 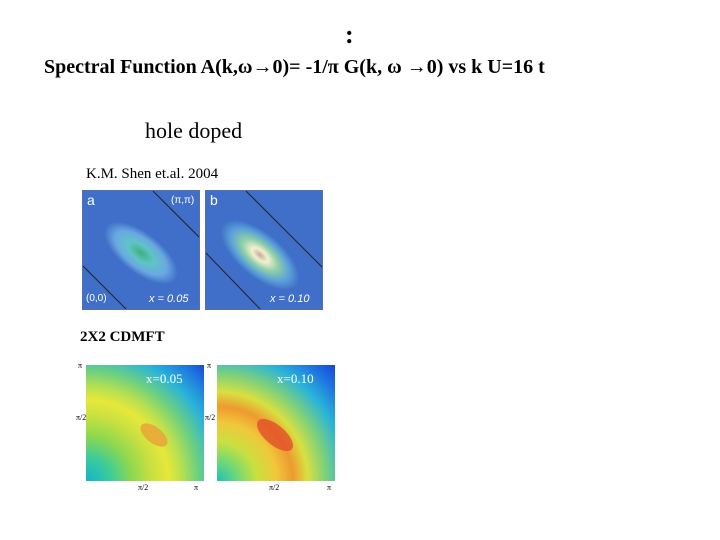 What do you see at coordinates (183, 200) in the screenshot?
I see `corner-label: (π,π)` at bounding box center [183, 200].